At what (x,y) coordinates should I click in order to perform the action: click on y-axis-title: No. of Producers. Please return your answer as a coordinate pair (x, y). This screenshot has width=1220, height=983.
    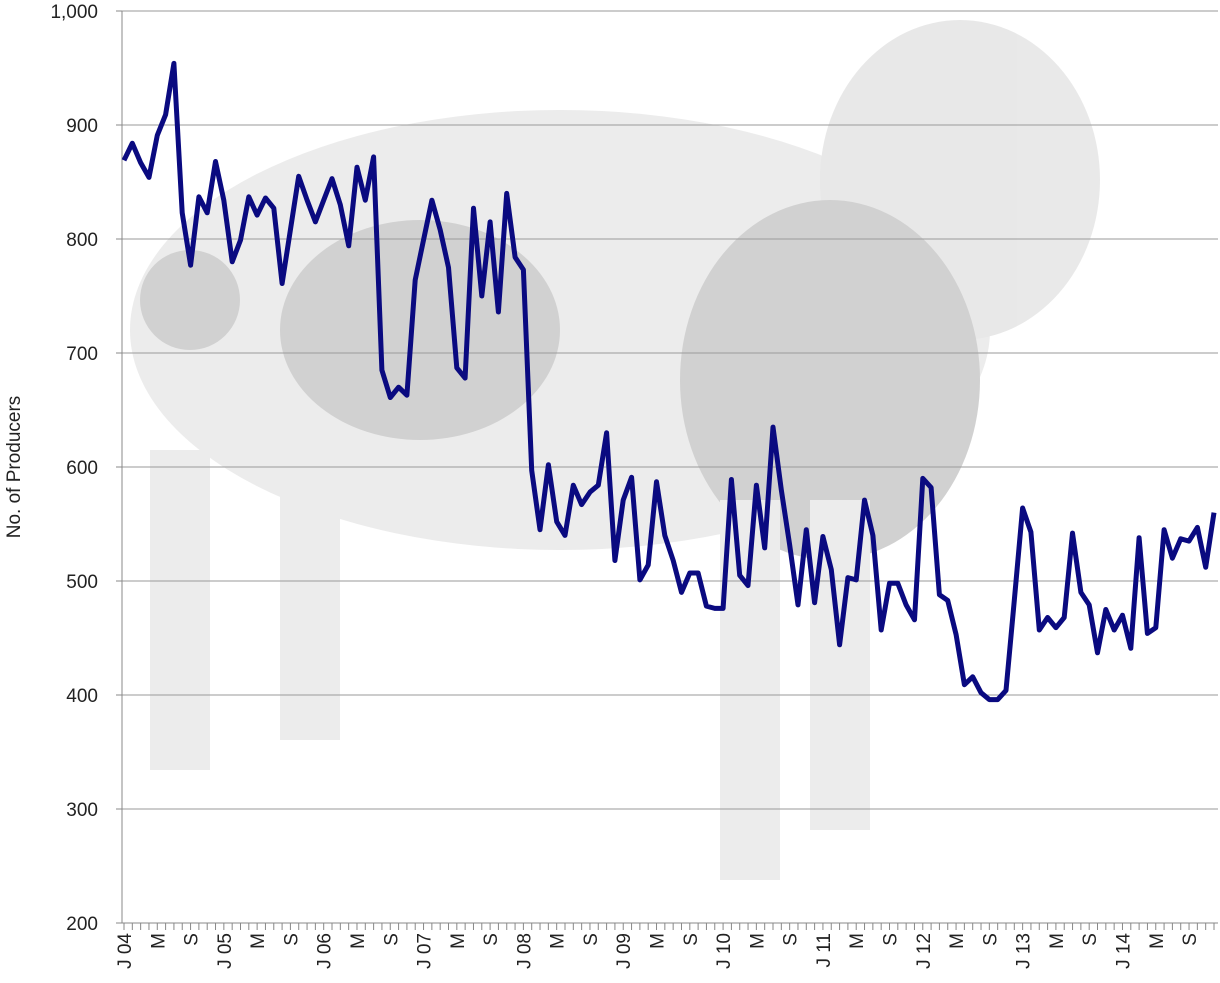
    Looking at the image, I should click on (14, 467).